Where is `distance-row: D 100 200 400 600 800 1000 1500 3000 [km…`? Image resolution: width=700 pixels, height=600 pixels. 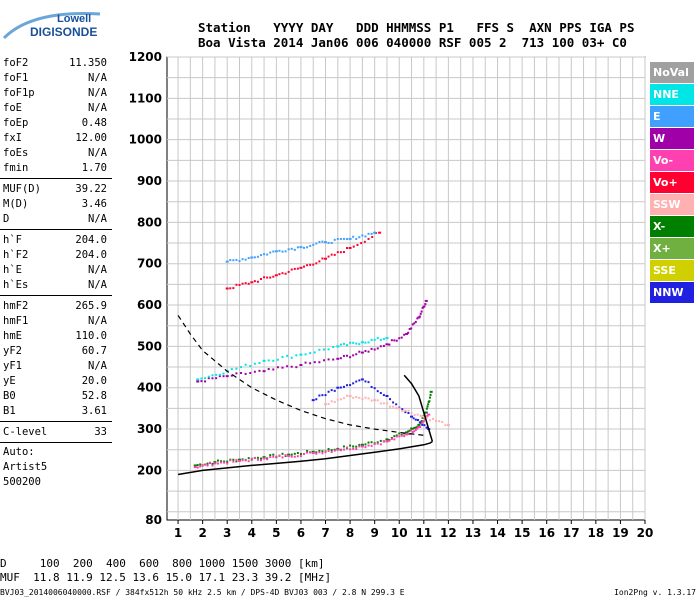
distance-row: D 100 200 400 600 800 1000 1500 3000 [km… is located at coordinates (162, 563).